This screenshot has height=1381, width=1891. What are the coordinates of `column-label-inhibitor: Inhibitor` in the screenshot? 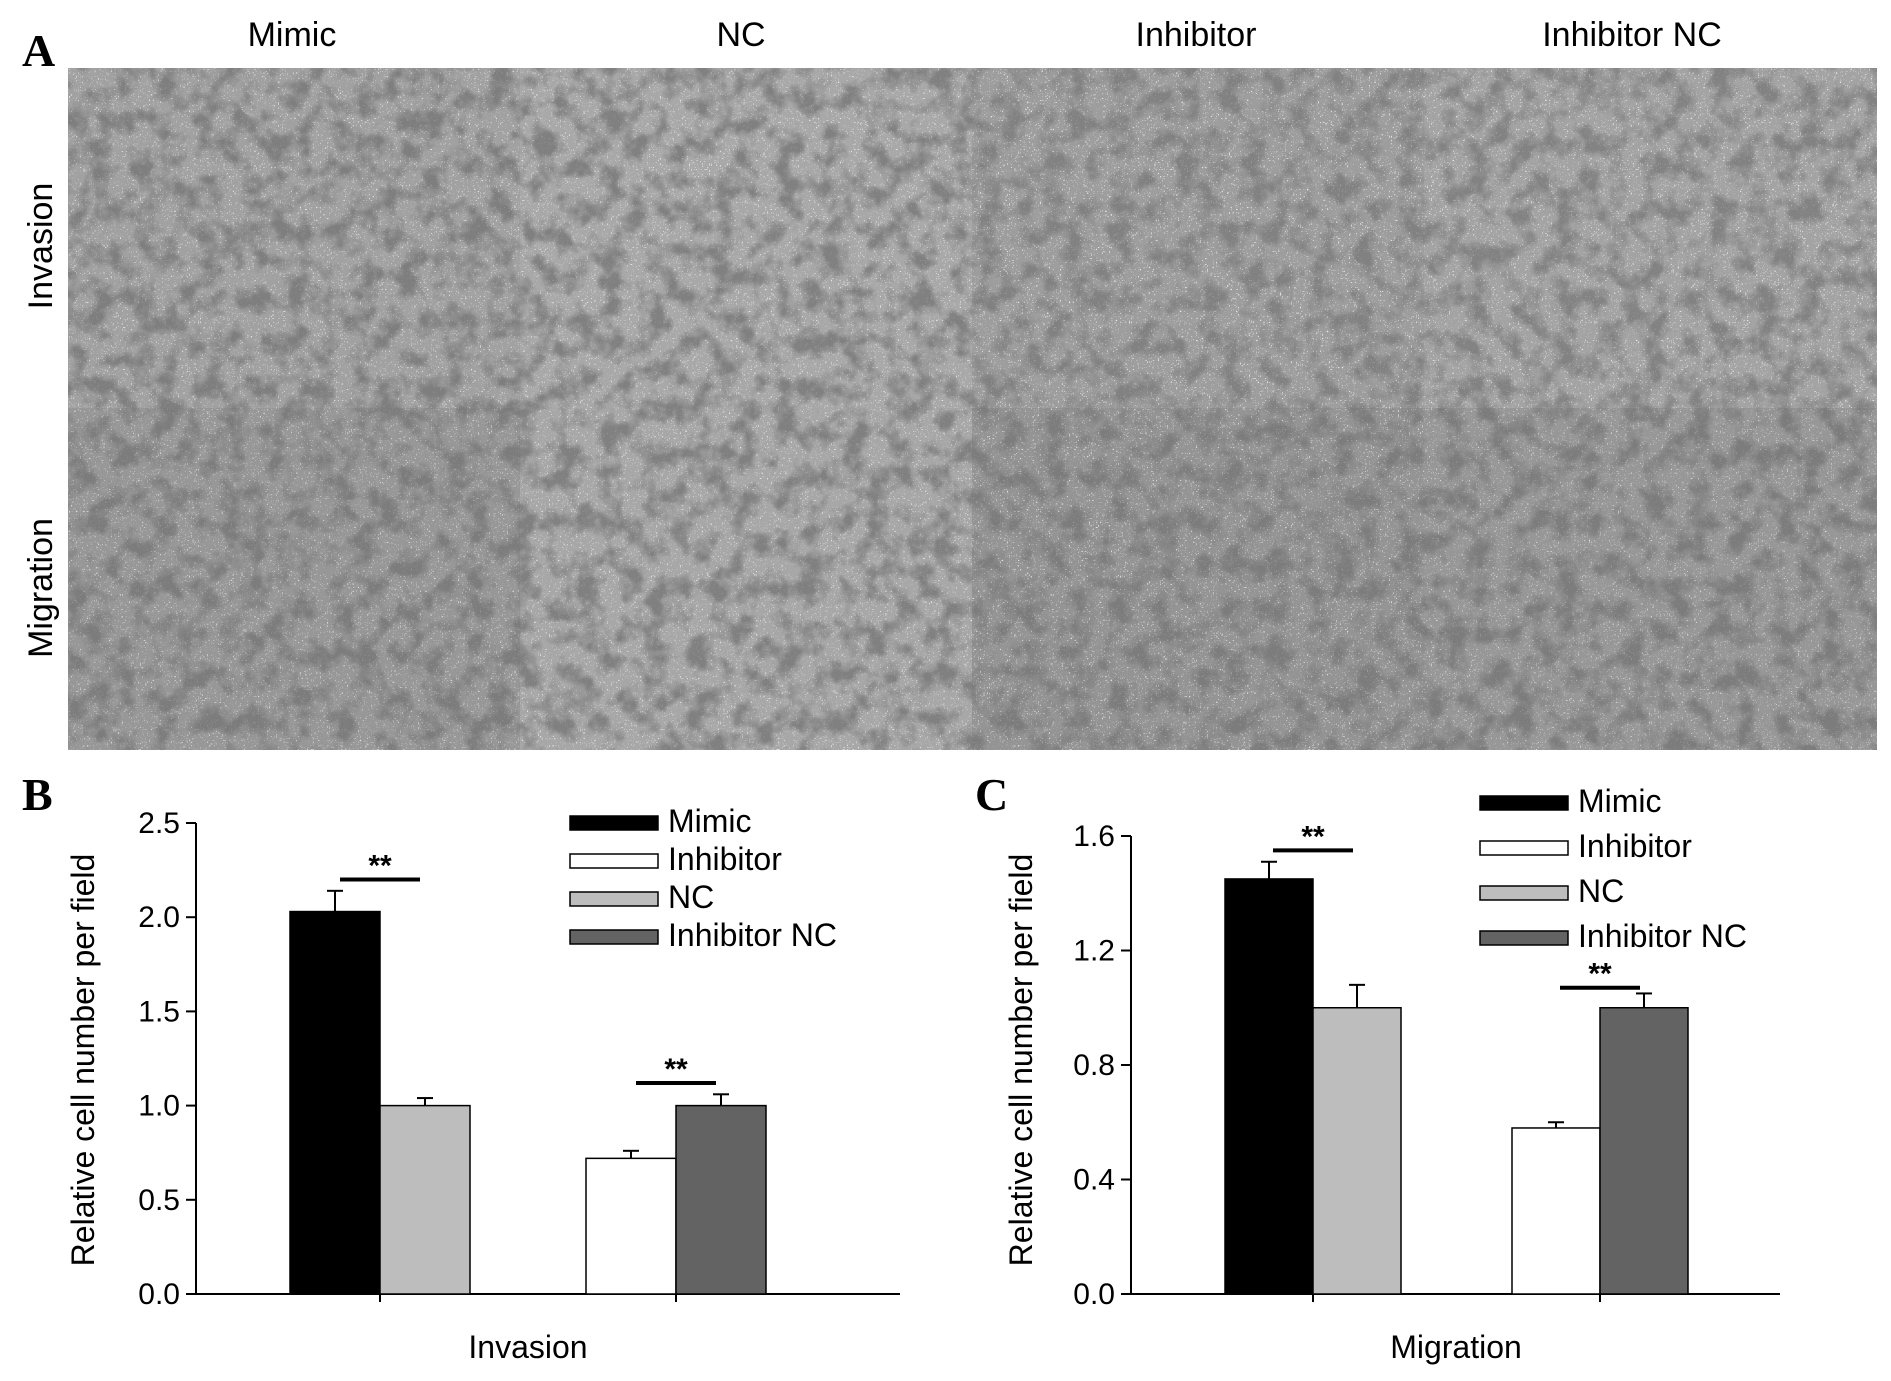 It's located at (1196, 35).